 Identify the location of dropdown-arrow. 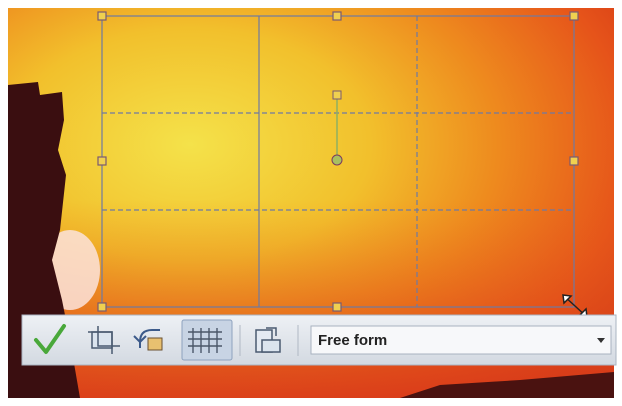
(601, 340).